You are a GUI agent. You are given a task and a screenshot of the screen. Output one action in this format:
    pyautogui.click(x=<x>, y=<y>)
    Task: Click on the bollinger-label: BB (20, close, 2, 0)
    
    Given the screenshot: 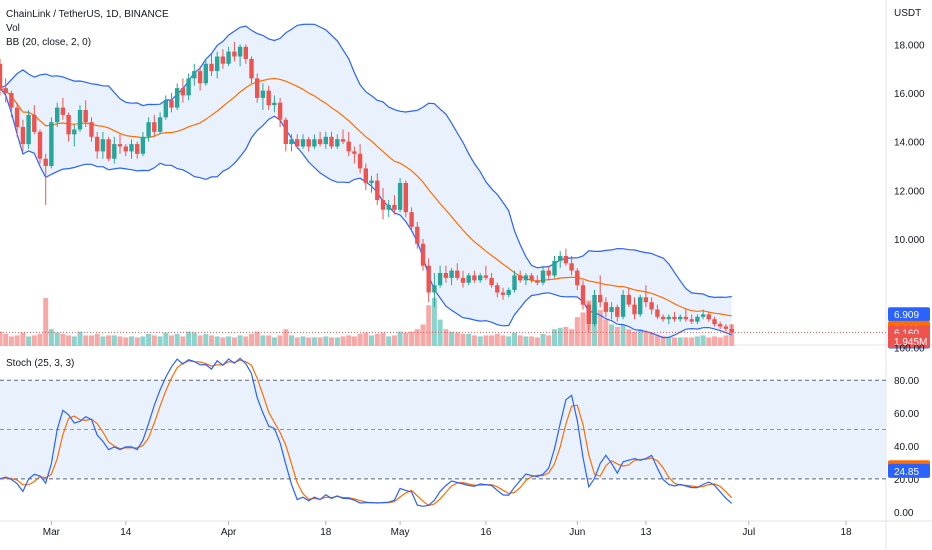 What is the action you would take?
    pyautogui.click(x=49, y=42)
    